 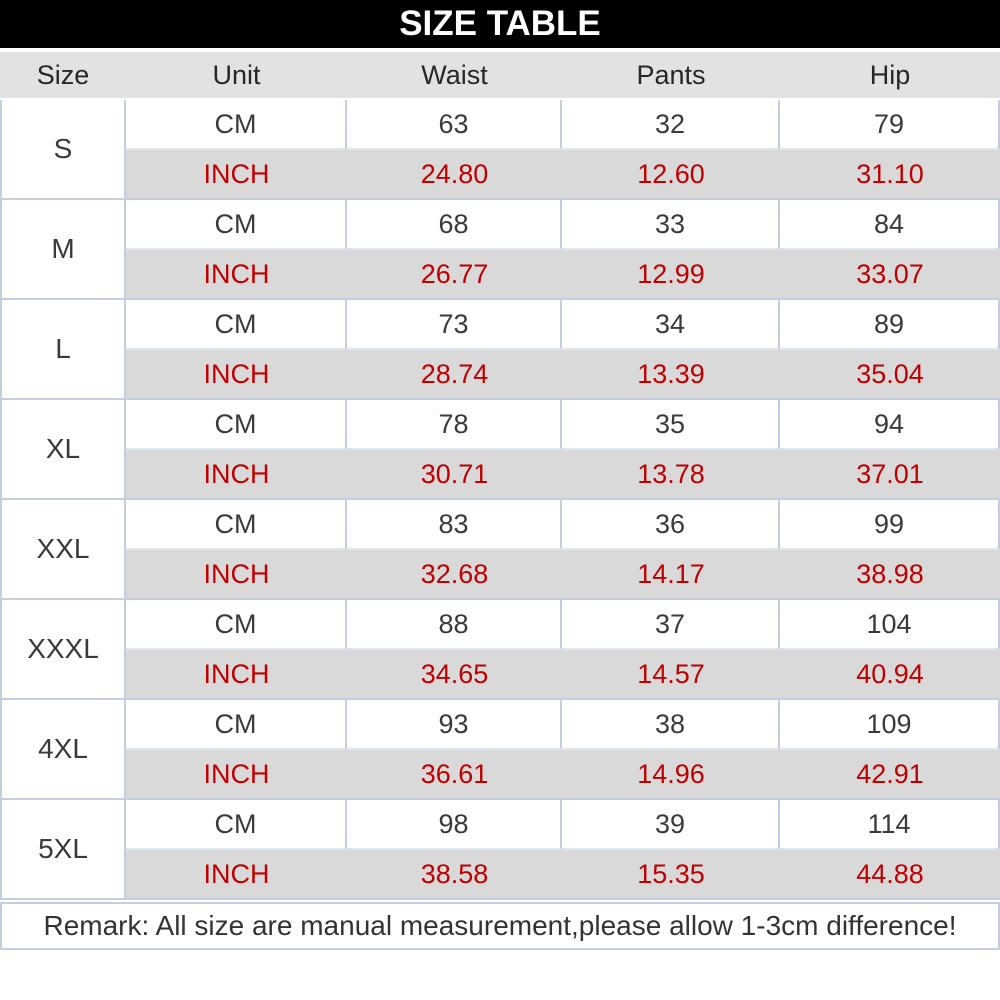 I want to click on cm-waist-value: 88, so click(x=454, y=625).